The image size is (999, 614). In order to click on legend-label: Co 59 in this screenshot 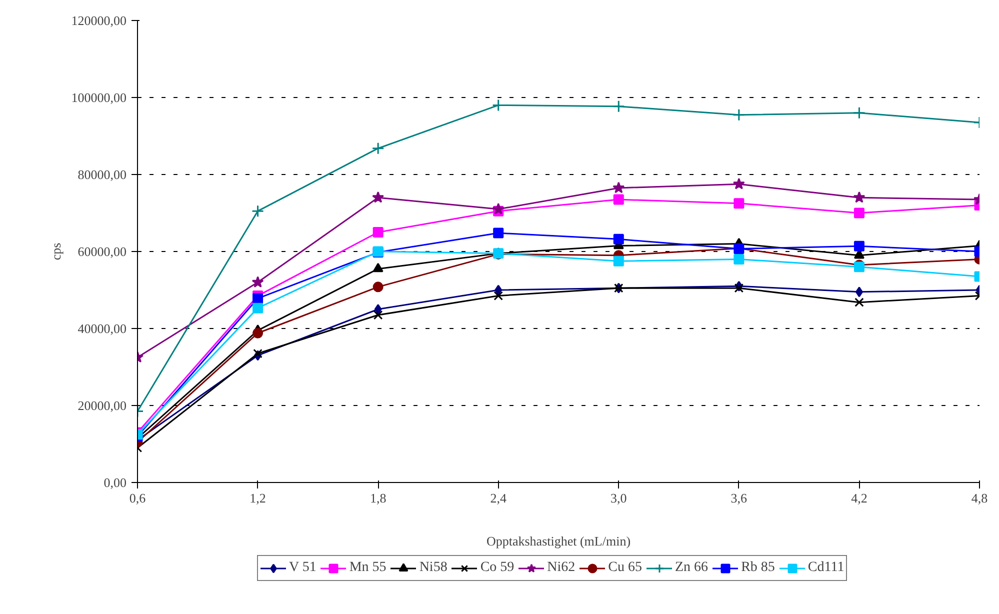, I will do `click(497, 568)`.